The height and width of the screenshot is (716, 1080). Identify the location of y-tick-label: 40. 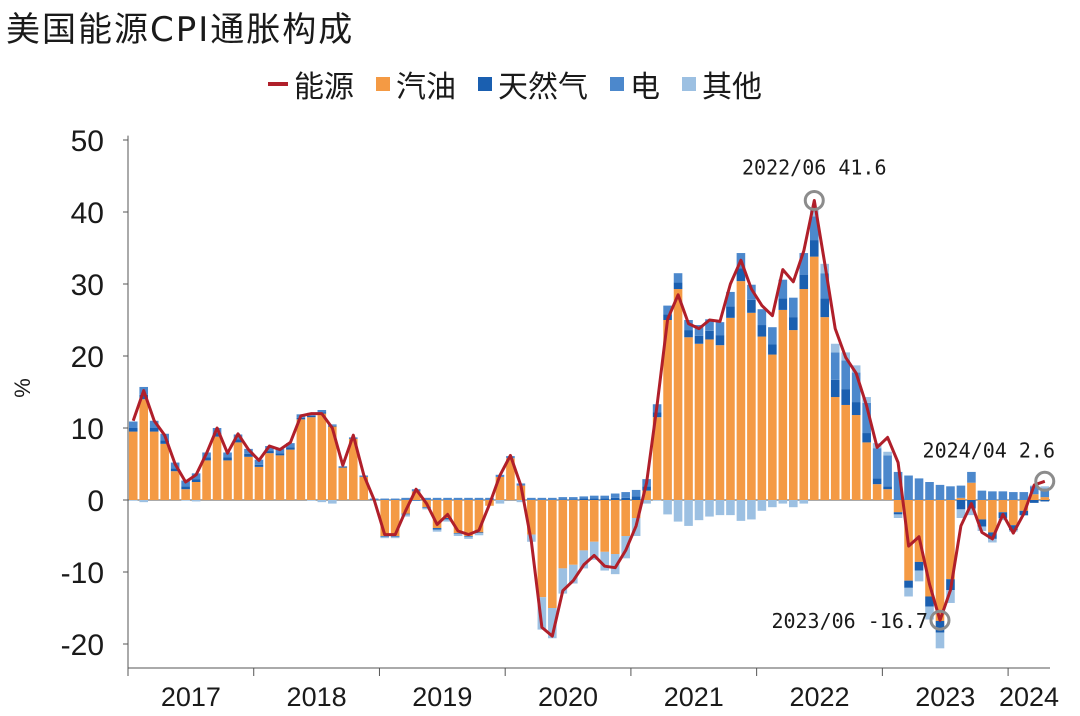
(87, 213).